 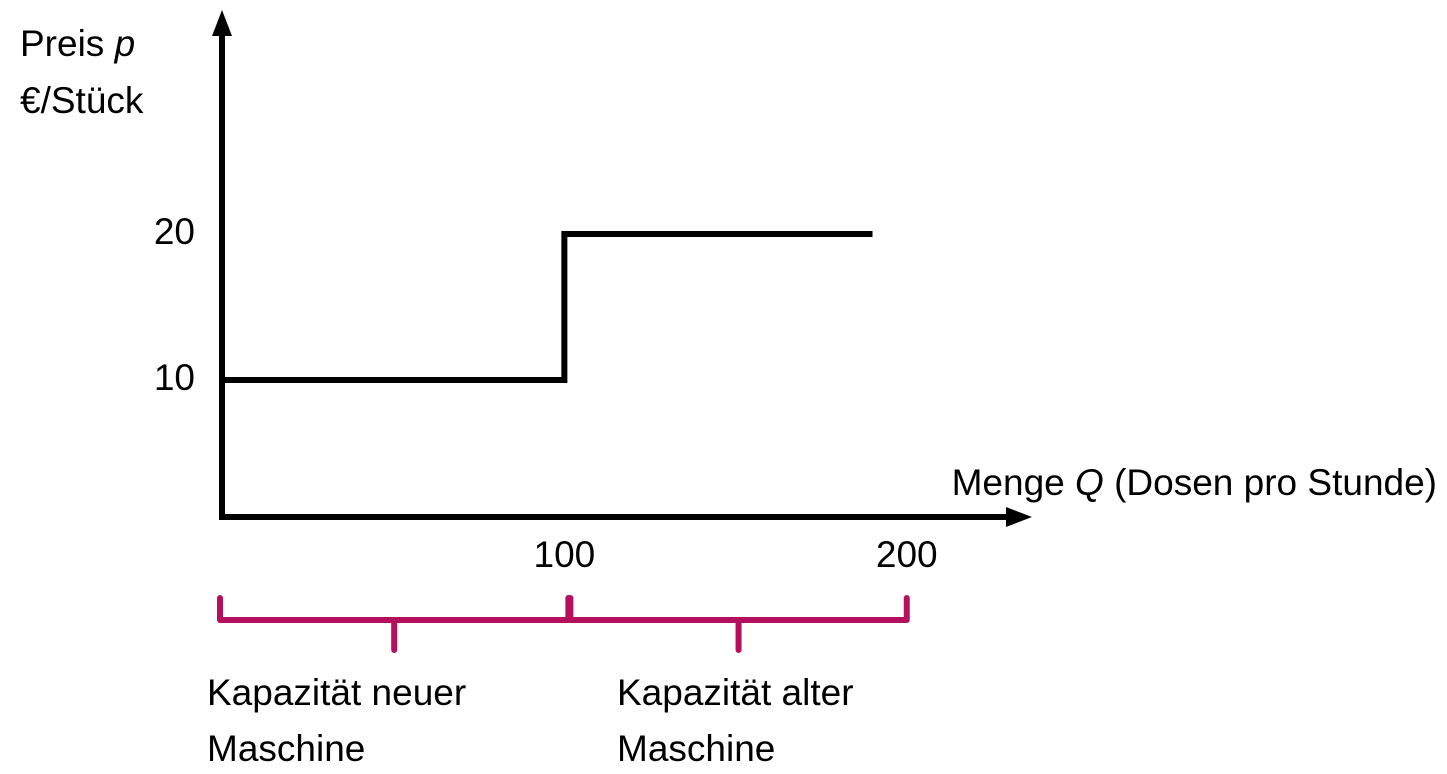 I want to click on annotation-text: Kapazität neuer, so click(x=336, y=692).